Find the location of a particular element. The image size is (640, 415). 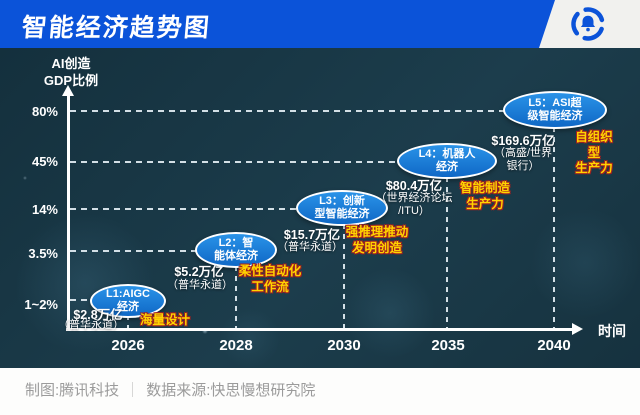

x-tick-2030: 2030 is located at coordinates (344, 345).